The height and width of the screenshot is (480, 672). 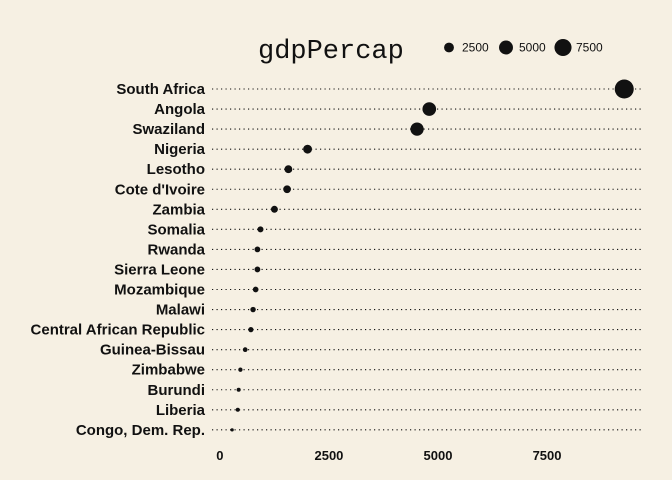 I want to click on x-tick-label-0: 0, so click(x=219, y=455).